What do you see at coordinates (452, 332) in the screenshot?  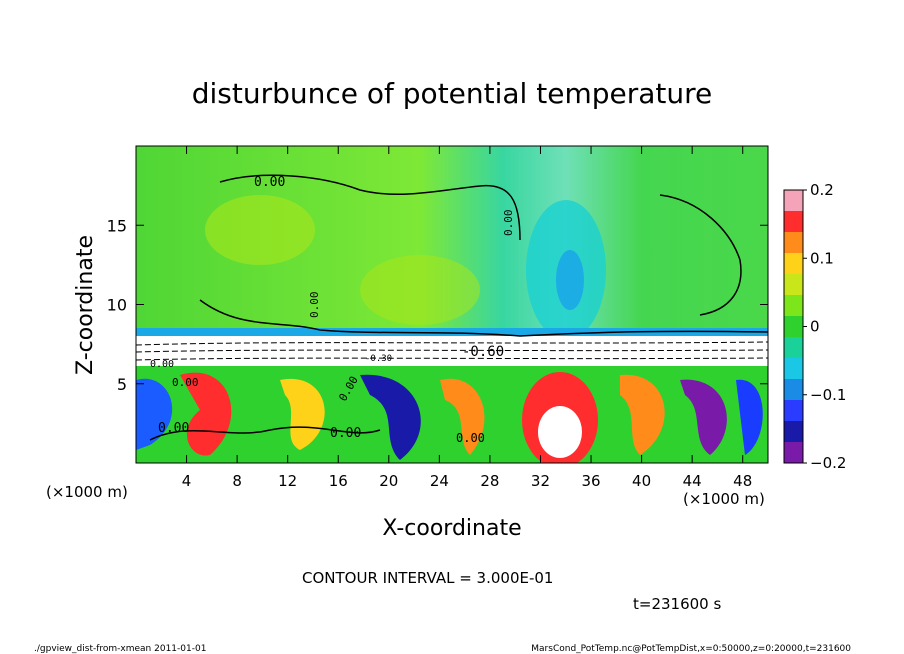 I see `cold-layer-band` at bounding box center [452, 332].